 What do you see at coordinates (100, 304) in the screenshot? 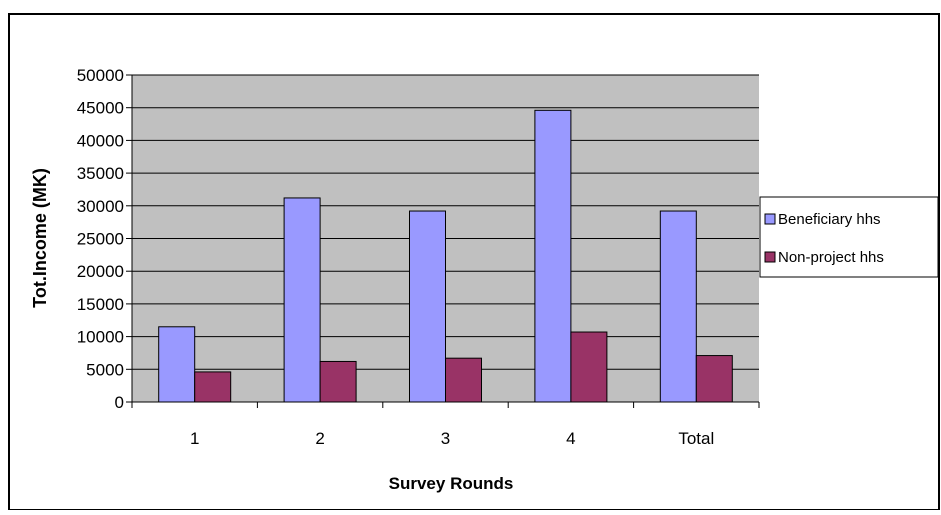
I see `y-tick-label: 15000` at bounding box center [100, 304].